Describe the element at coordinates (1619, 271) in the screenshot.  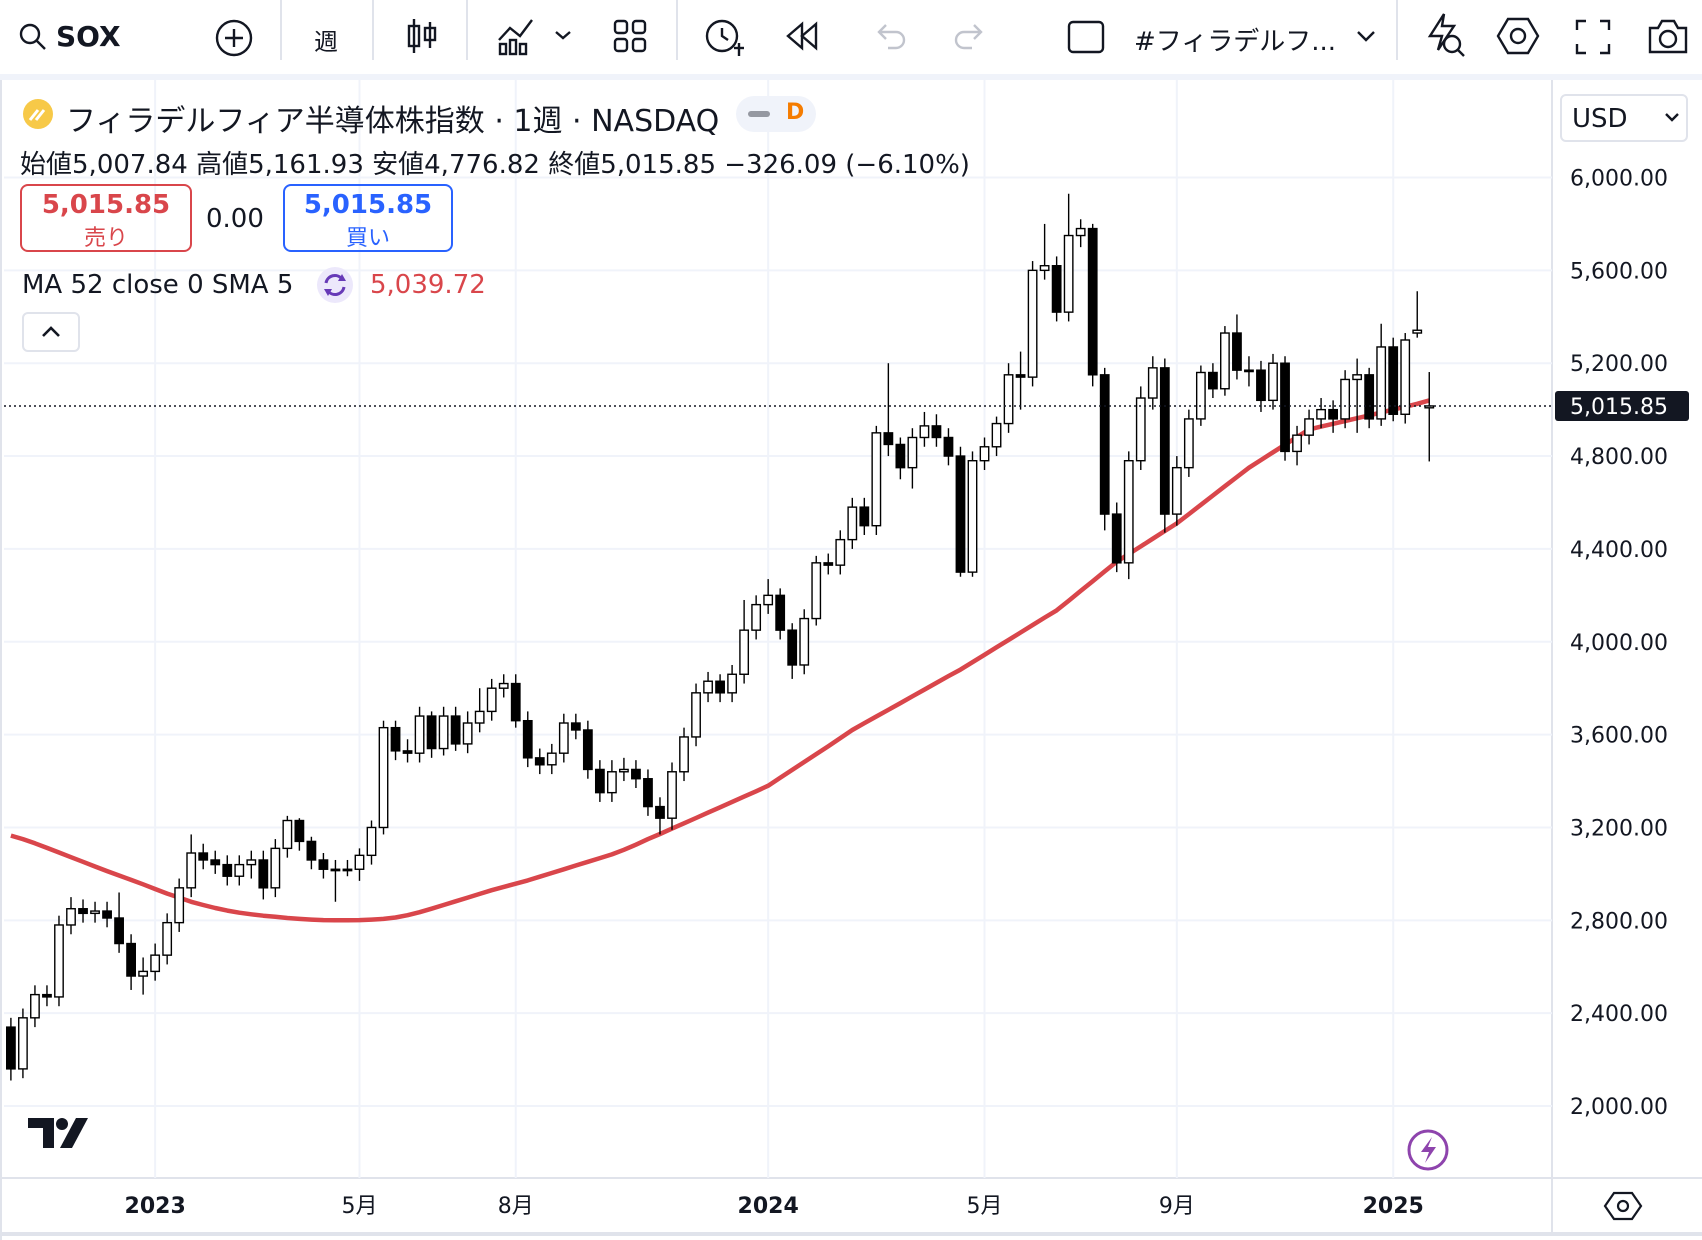
I see `y-tick-label: 5,600.00` at that location.